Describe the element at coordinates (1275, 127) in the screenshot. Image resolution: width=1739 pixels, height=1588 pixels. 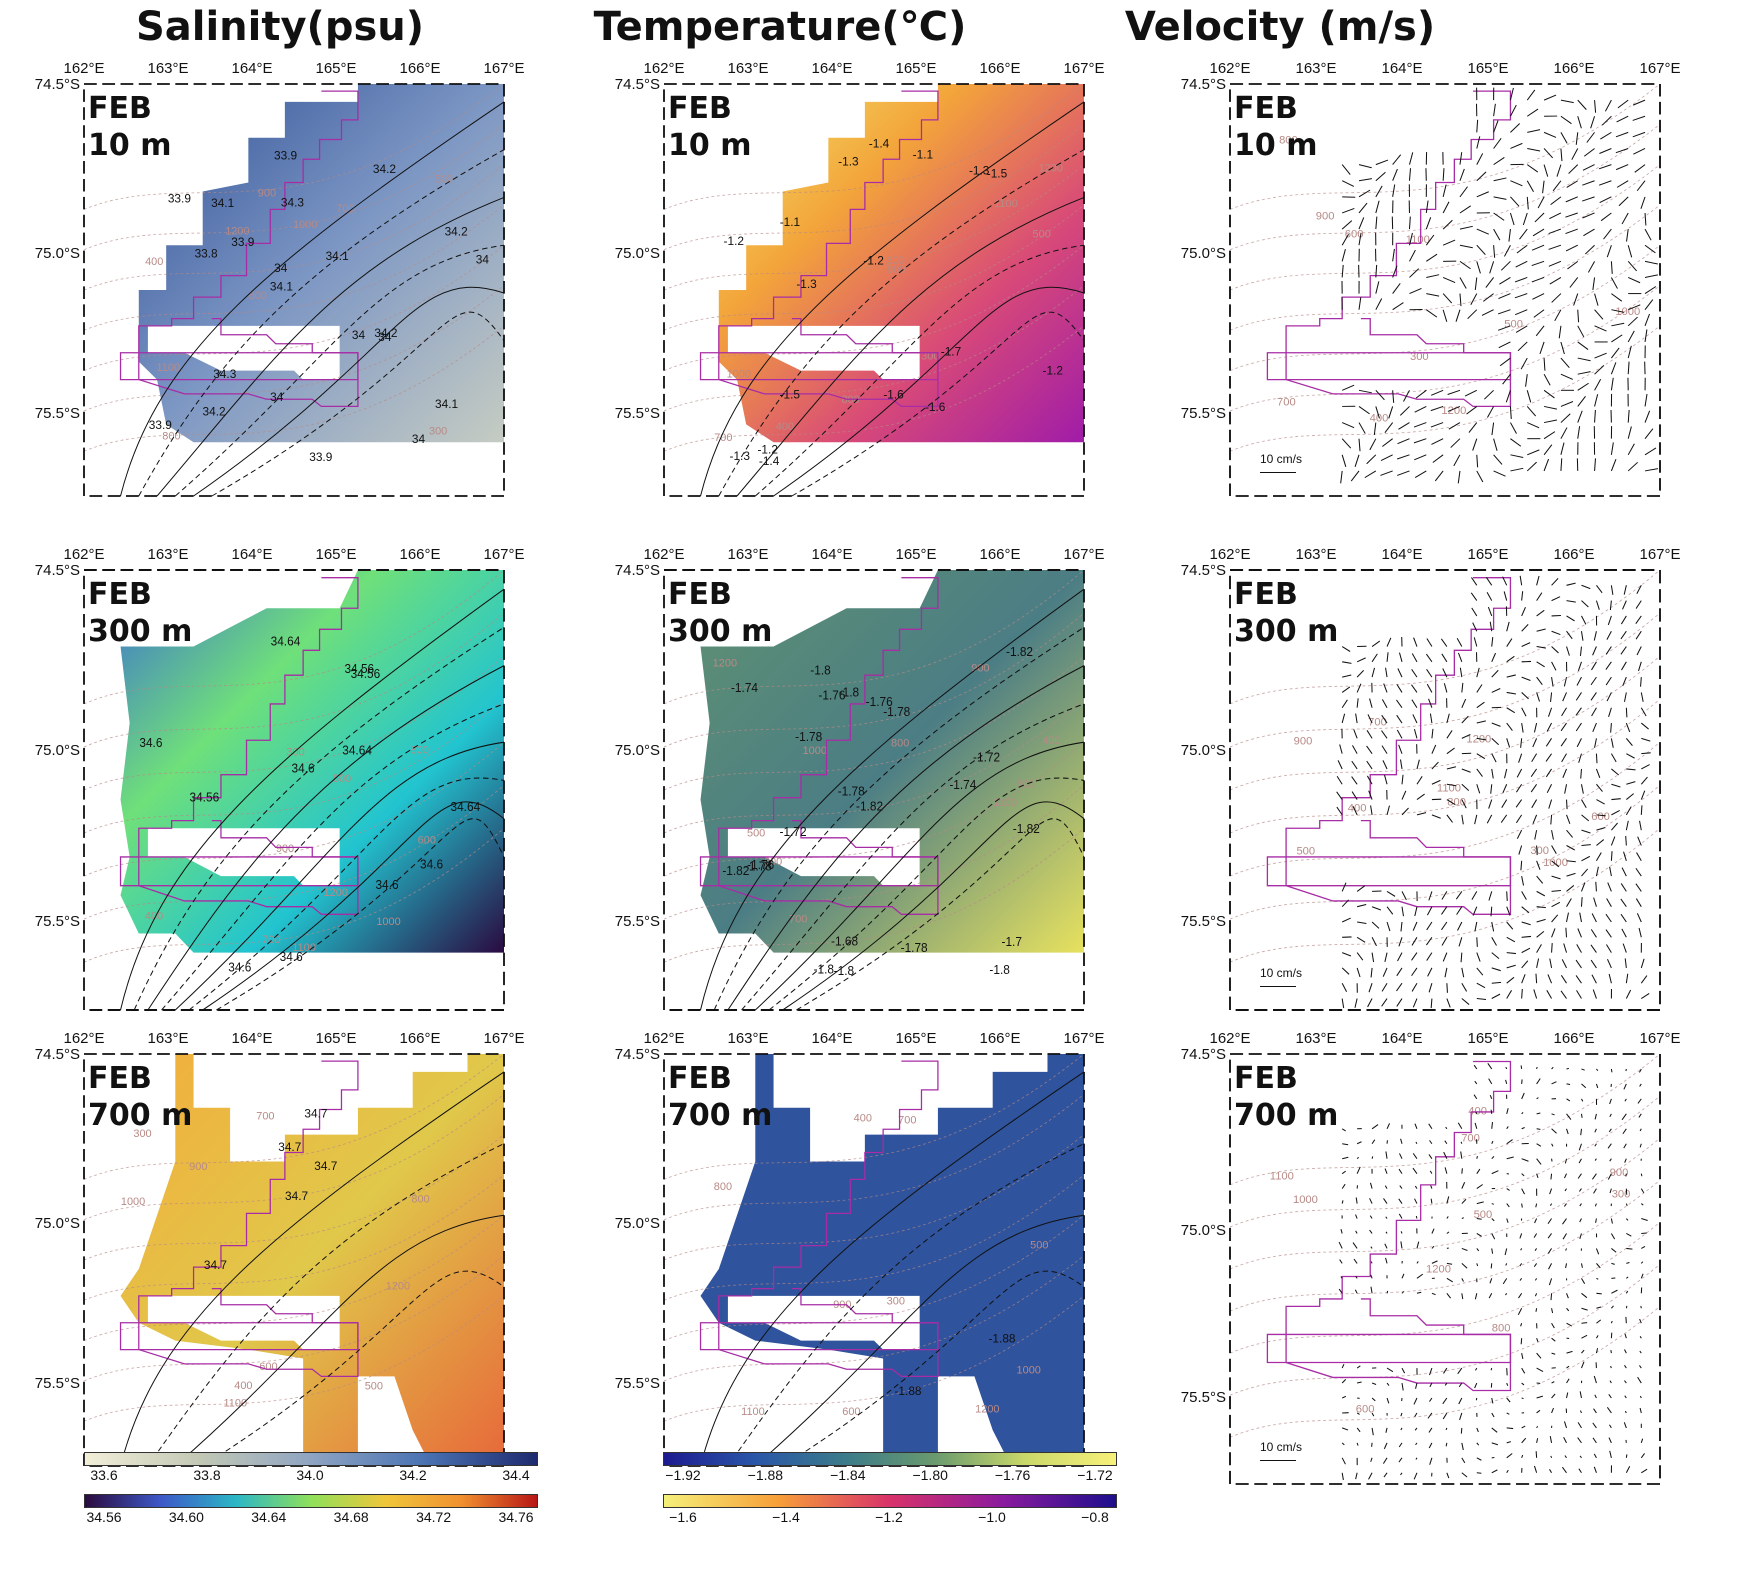
I see `panel-label: FEB 10 m` at that location.